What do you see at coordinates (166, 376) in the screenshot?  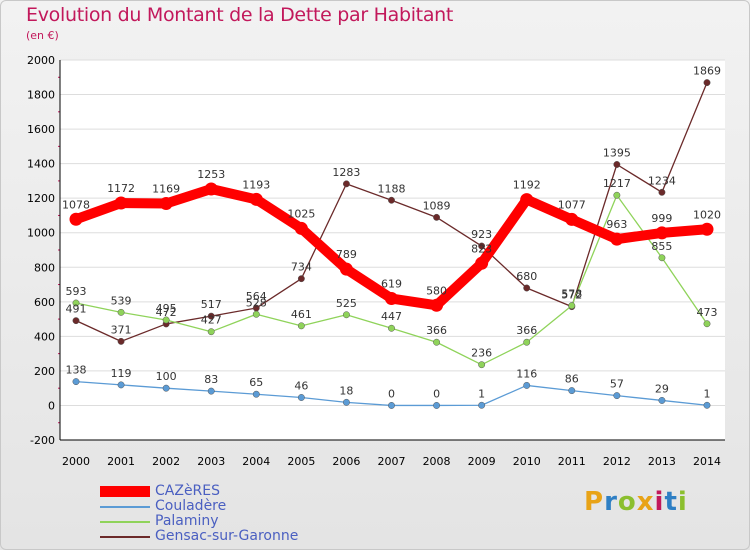 I see `data-label: 100` at bounding box center [166, 376].